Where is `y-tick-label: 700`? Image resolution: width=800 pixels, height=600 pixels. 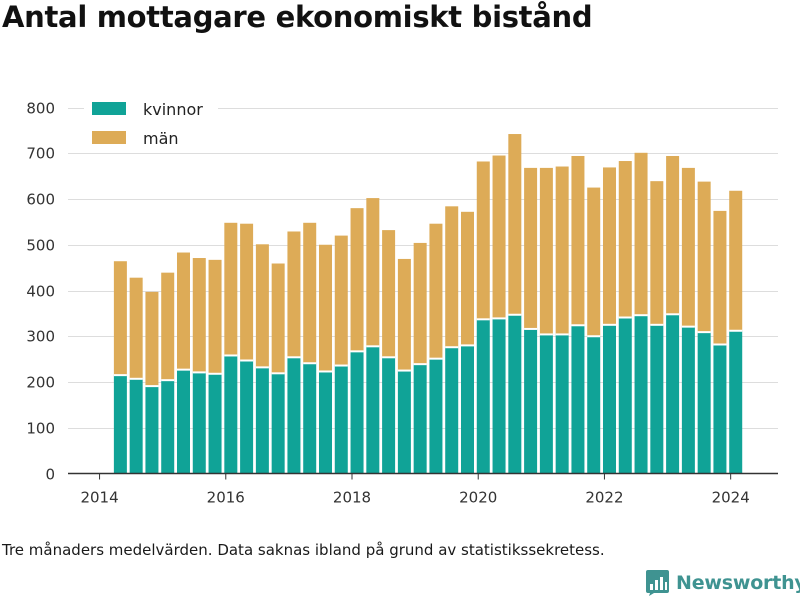
y-tick-label: 700 is located at coordinates (40, 154).